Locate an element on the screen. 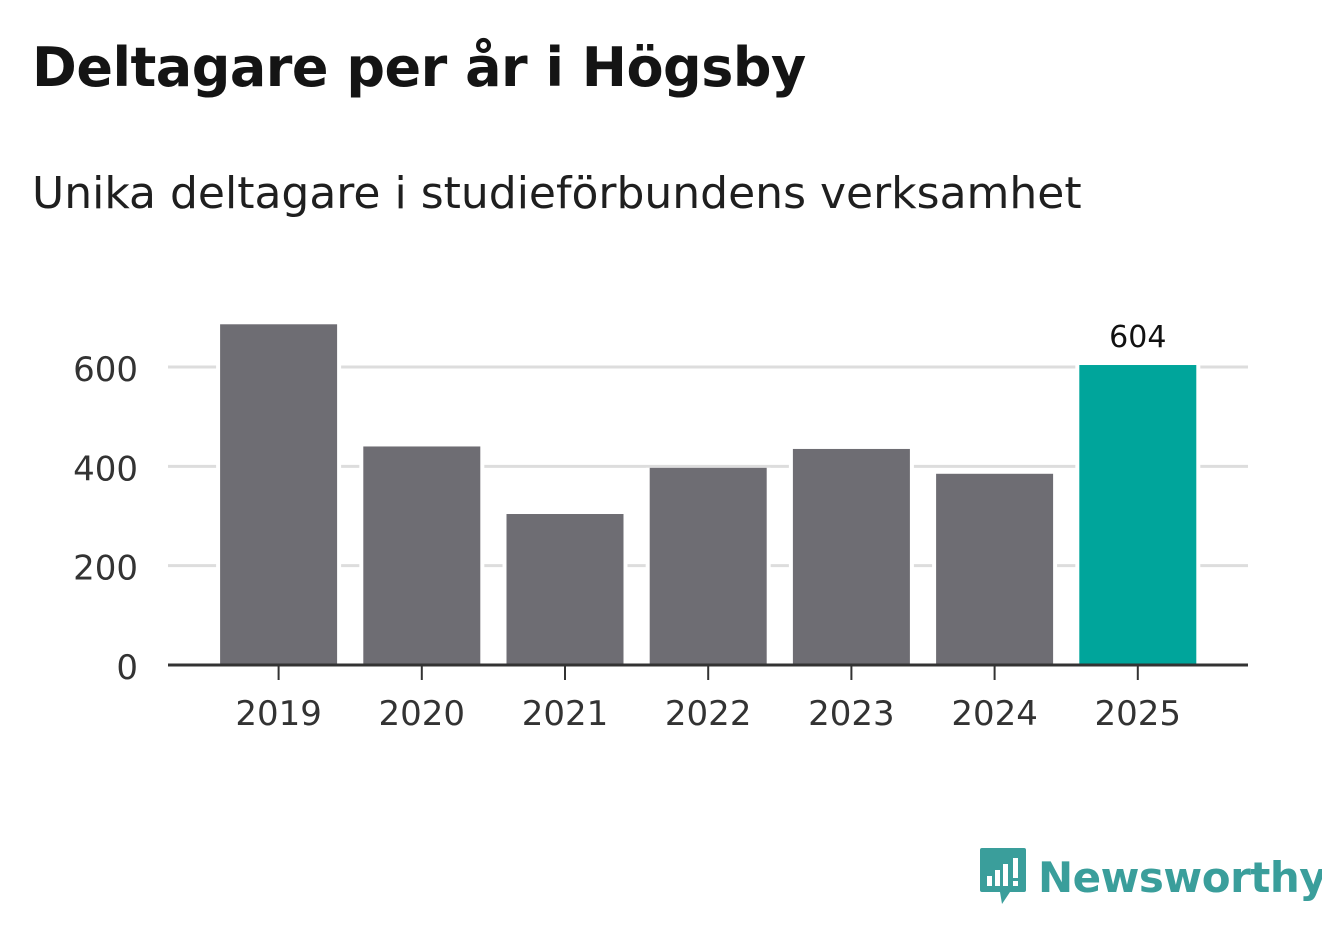  bar-2024 is located at coordinates (995, 569).